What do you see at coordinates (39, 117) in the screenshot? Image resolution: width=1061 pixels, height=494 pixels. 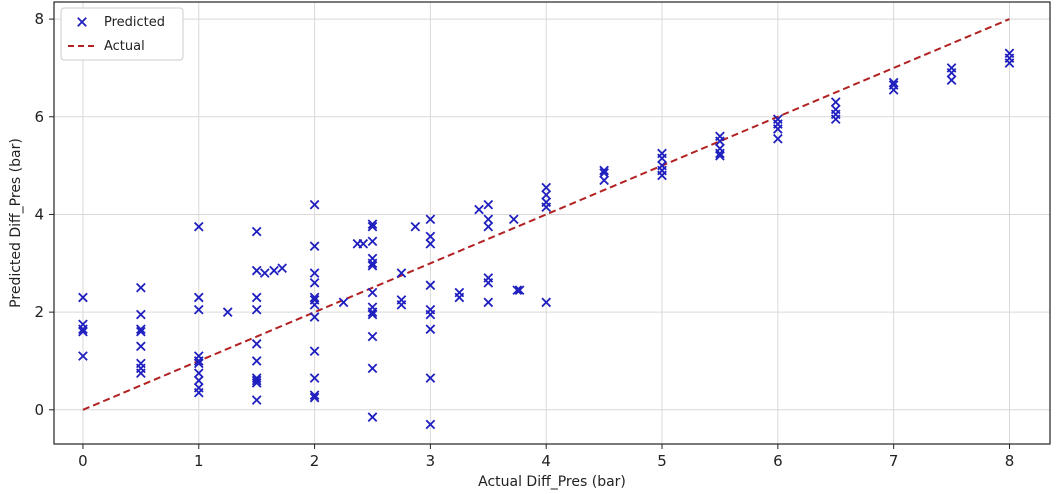 I see `y-tick-label: 6` at bounding box center [39, 117].